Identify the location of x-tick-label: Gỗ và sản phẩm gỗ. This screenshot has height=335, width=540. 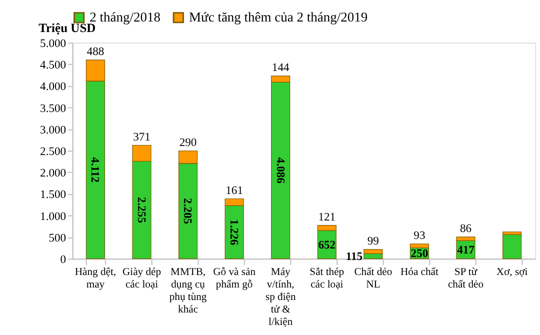
(234, 279).